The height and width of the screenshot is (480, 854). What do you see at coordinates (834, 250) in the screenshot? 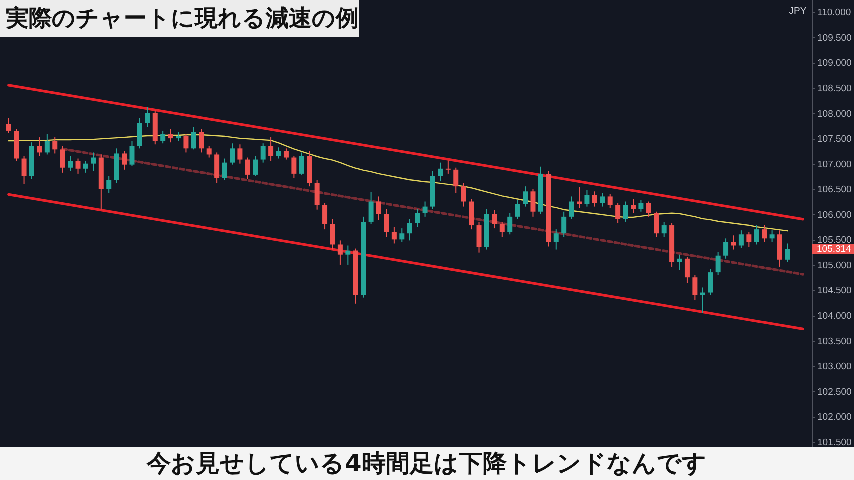
I see `text: 105.314` at bounding box center [834, 250].